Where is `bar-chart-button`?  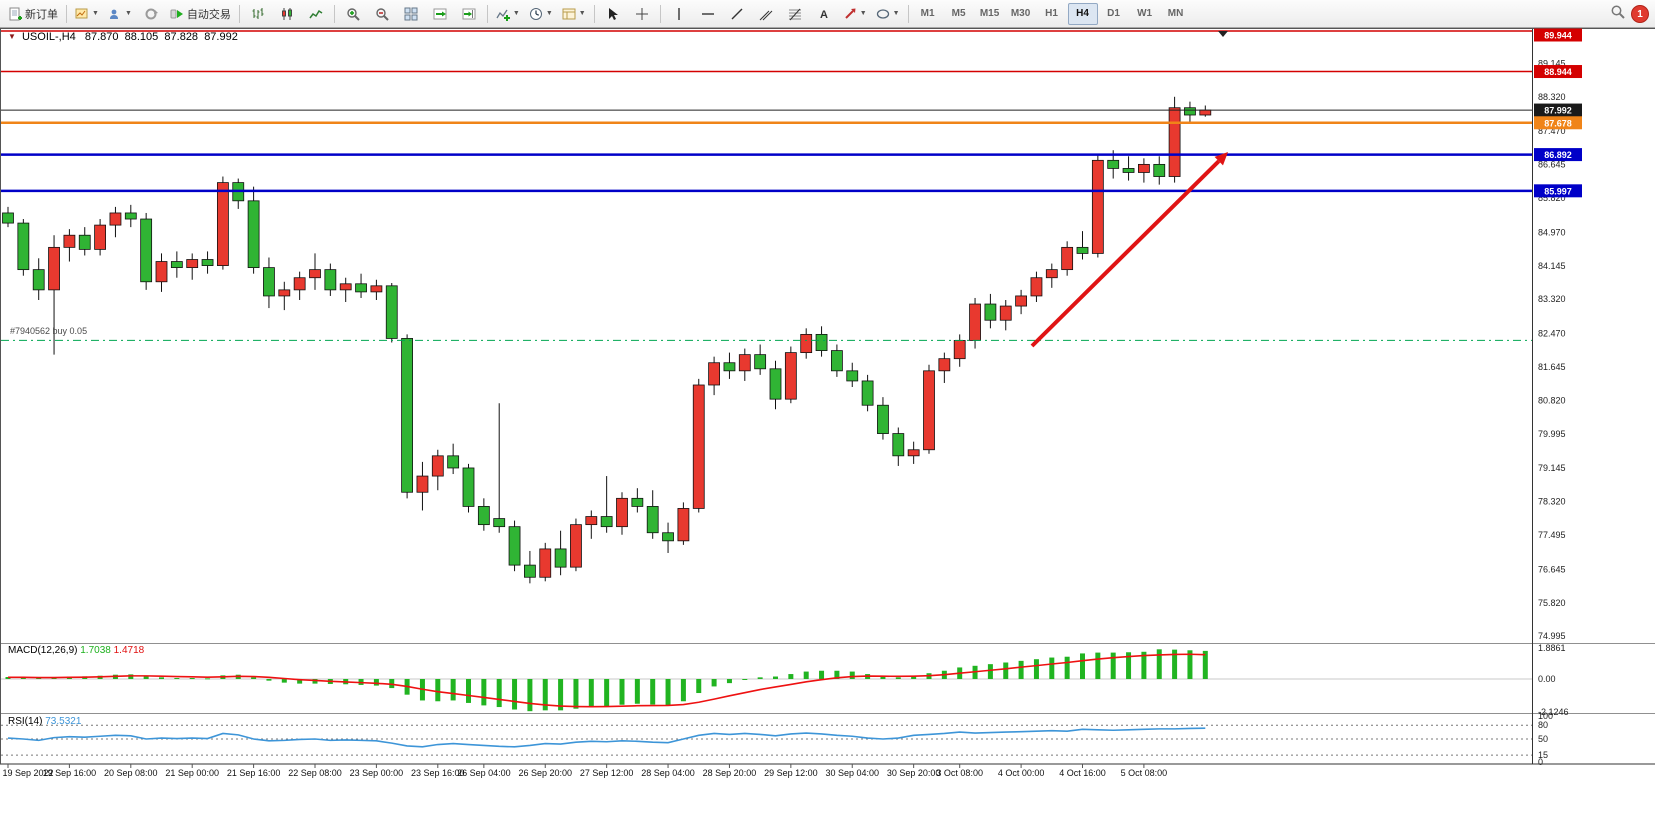 bar-chart-button is located at coordinates (258, 14).